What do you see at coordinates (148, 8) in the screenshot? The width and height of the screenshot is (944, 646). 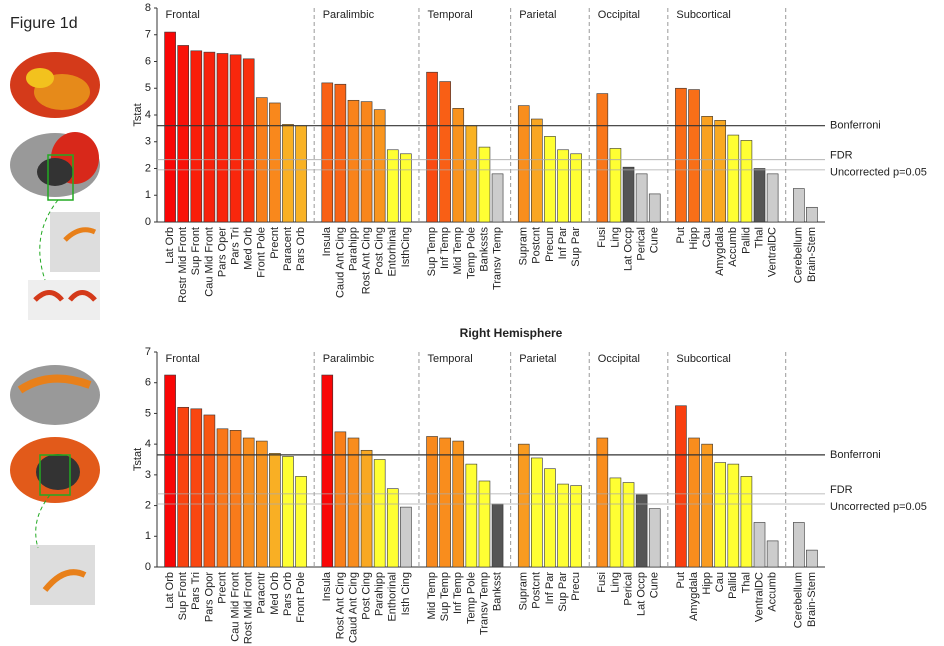 I see `y-tick-label: 8` at bounding box center [148, 8].